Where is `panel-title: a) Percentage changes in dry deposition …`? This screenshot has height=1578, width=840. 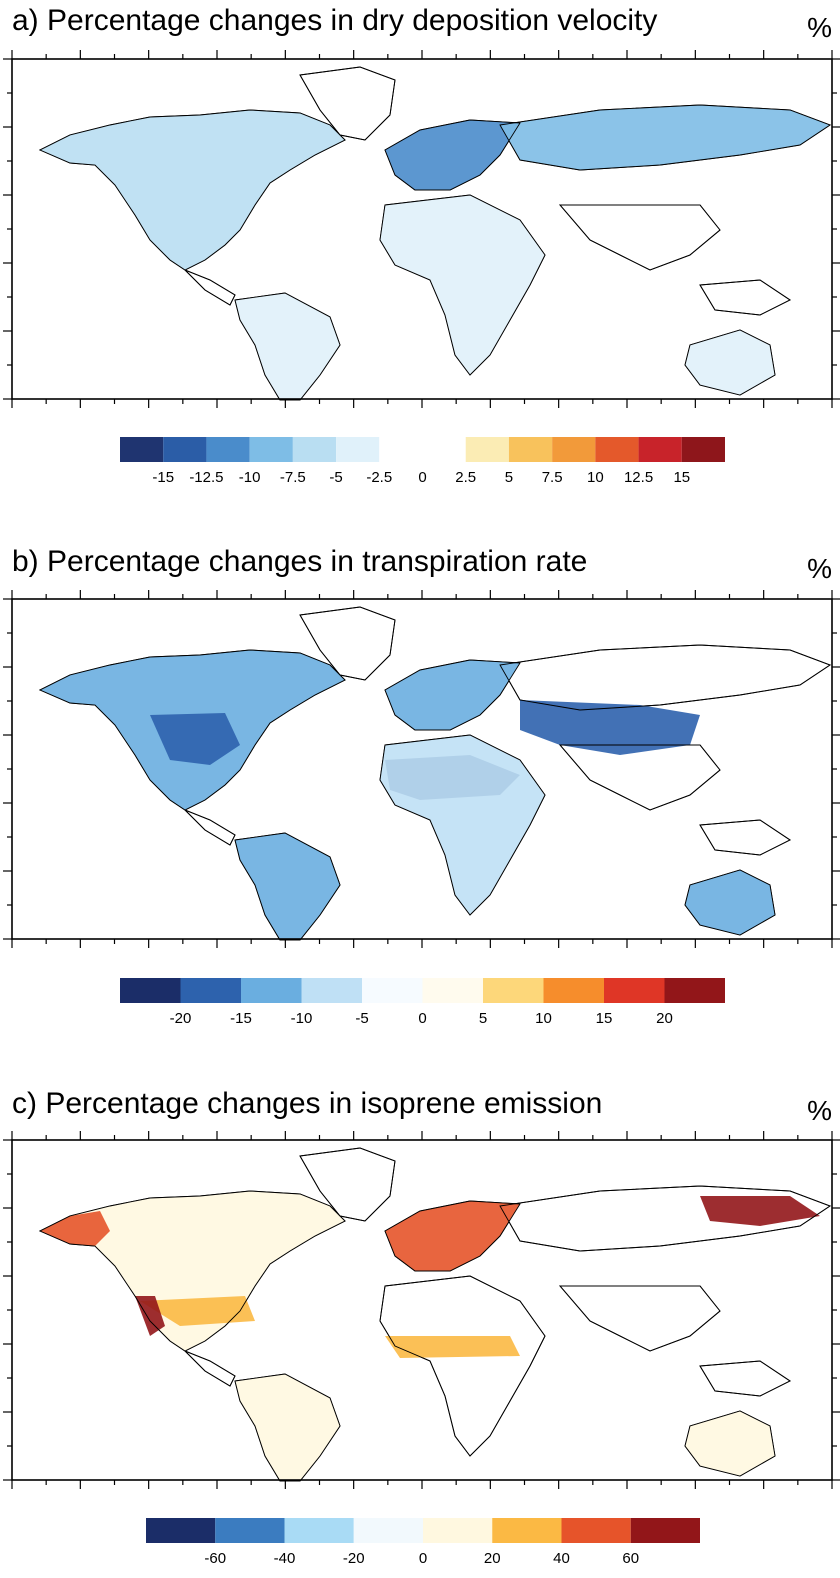 panel-title: a) Percentage changes in dry deposition … is located at coordinates (335, 20).